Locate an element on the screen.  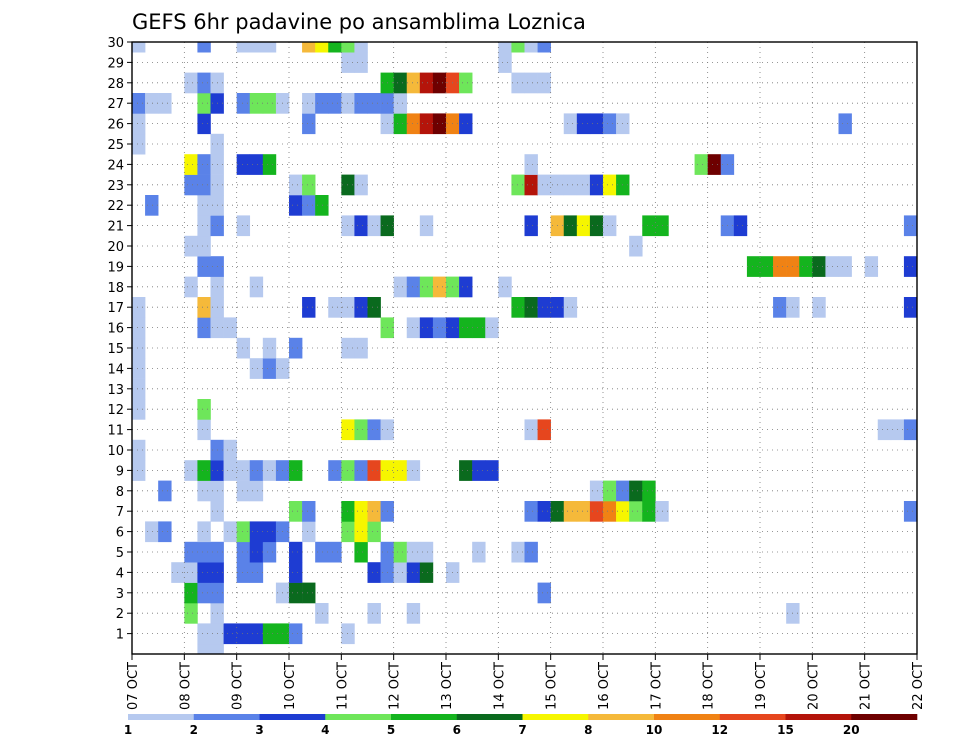
x-tick-label: 22 OCT is located at coordinates (918, 686).